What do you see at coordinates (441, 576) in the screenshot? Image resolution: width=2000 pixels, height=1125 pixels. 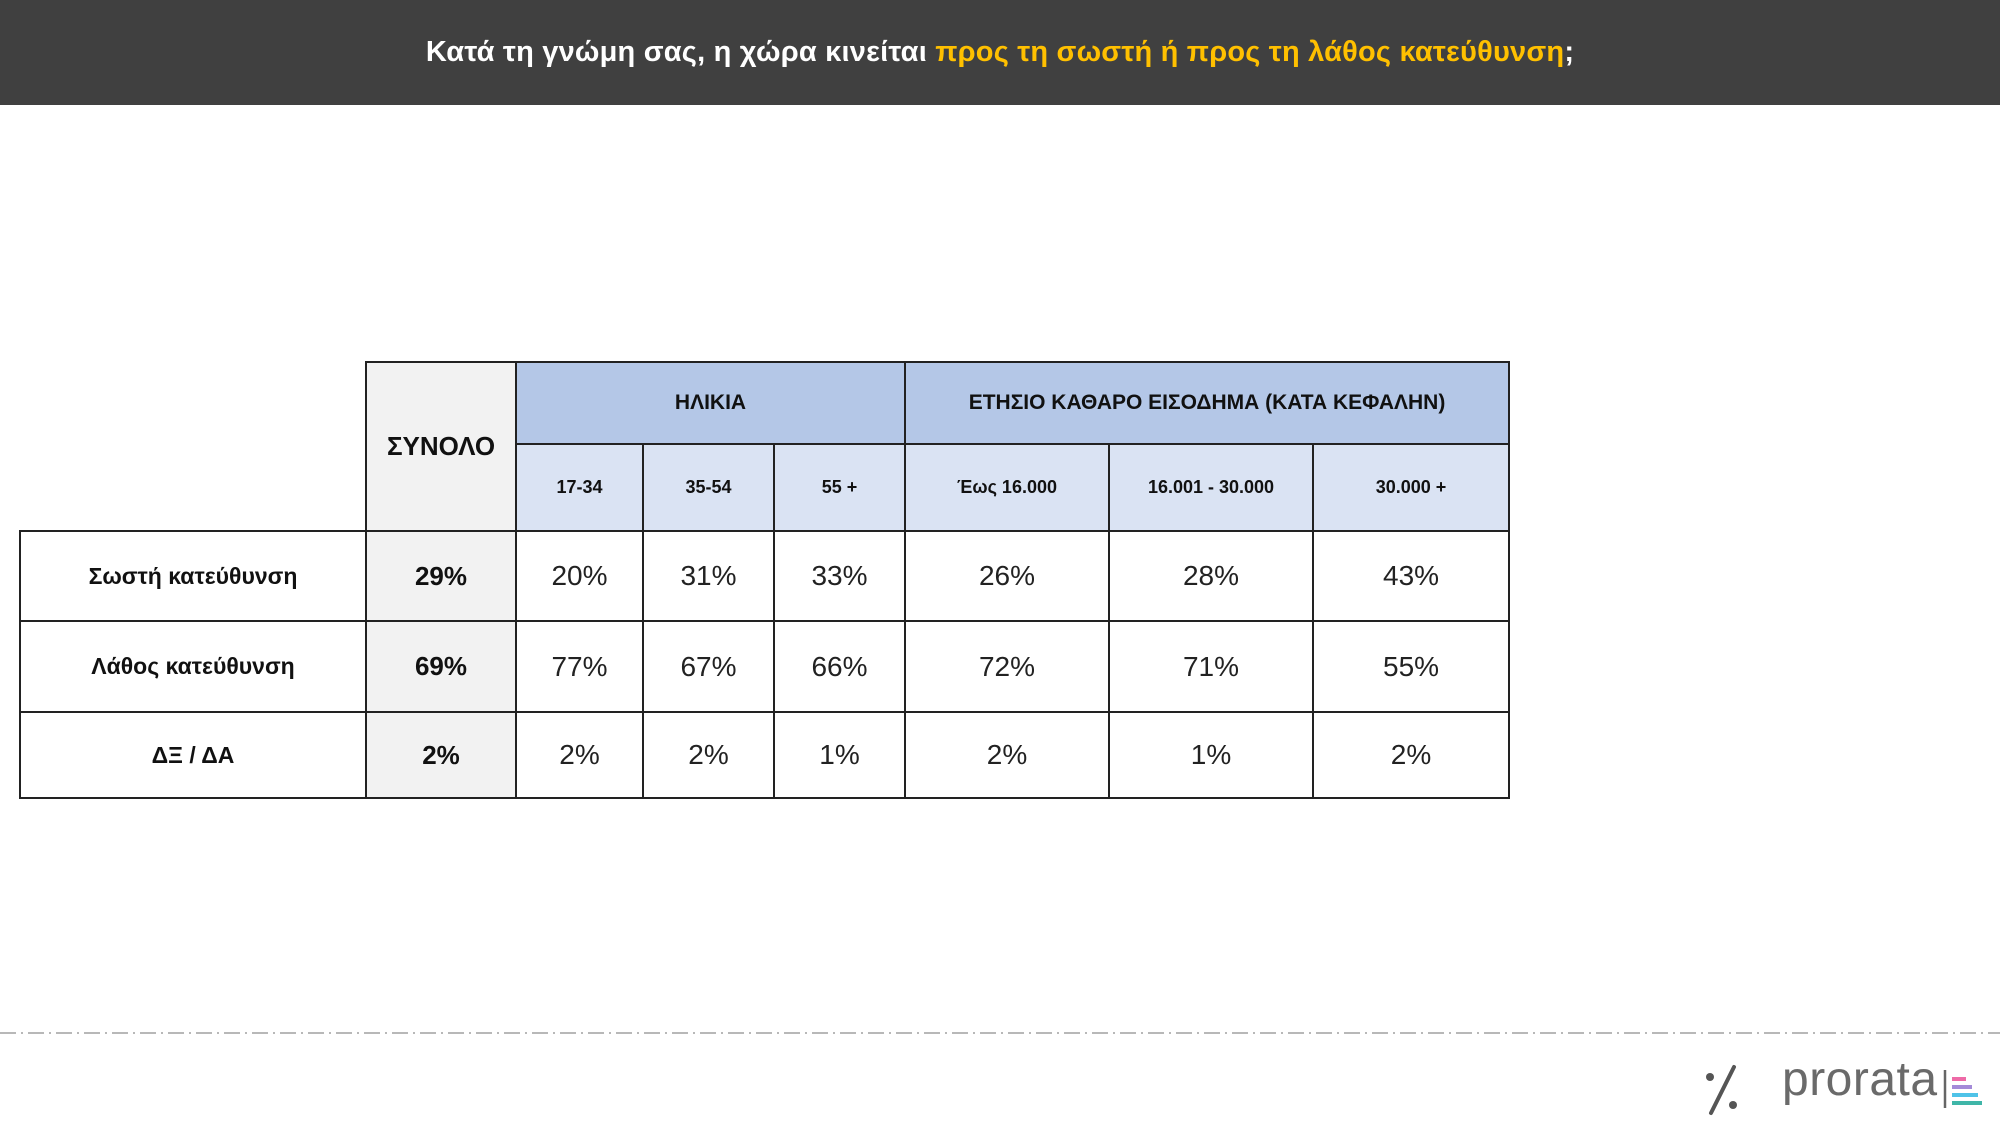 I see `total-value: 29%` at bounding box center [441, 576].